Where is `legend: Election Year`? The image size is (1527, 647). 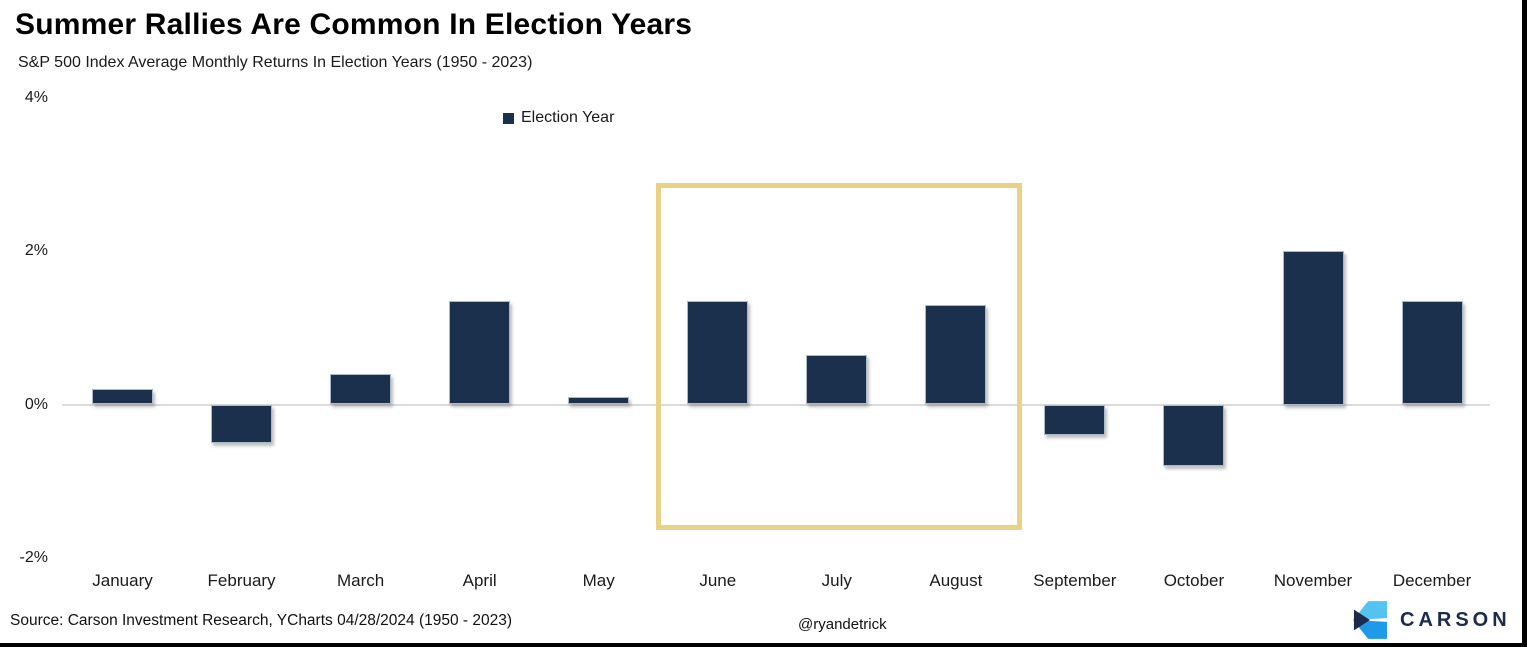 legend: Election Year is located at coordinates (558, 118).